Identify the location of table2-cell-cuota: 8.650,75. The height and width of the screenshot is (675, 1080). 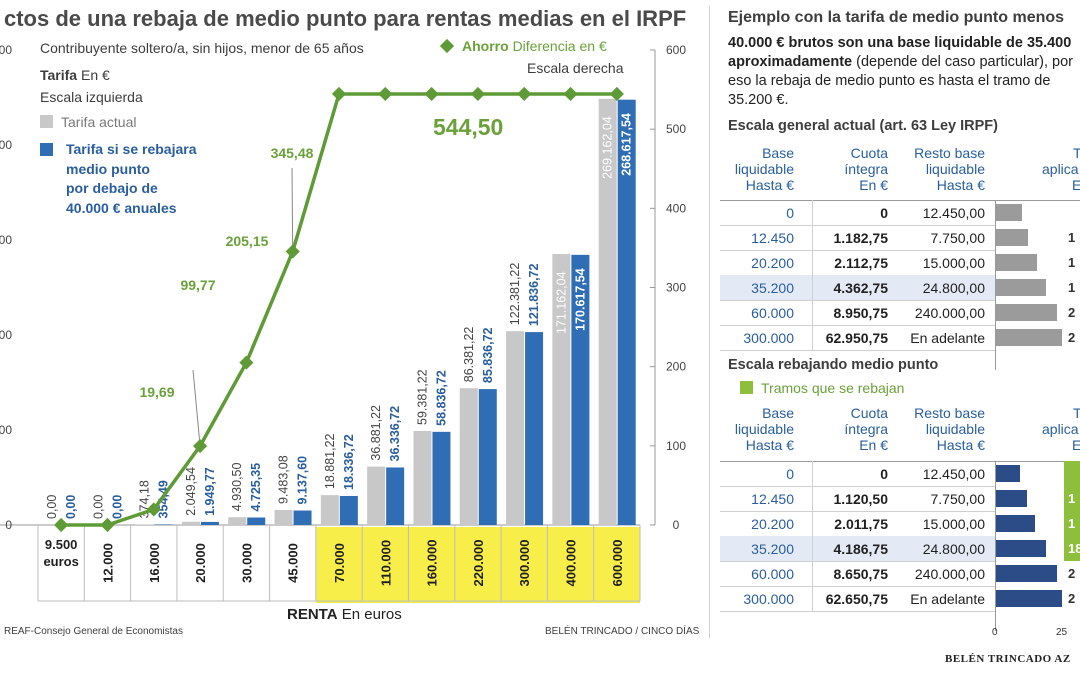
(861, 574).